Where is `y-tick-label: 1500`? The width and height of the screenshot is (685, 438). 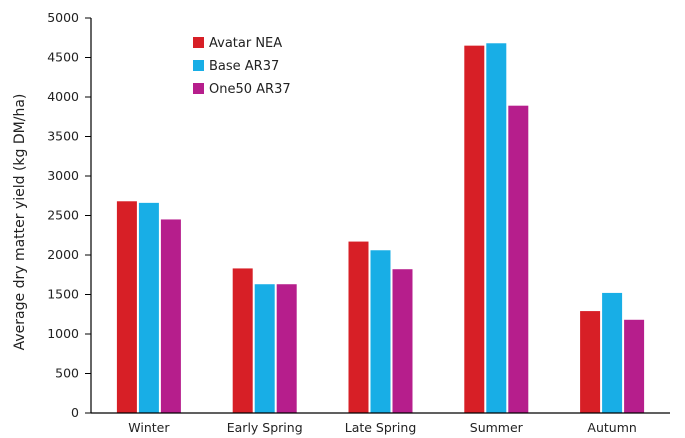 y-tick-label: 1500 is located at coordinates (63, 294).